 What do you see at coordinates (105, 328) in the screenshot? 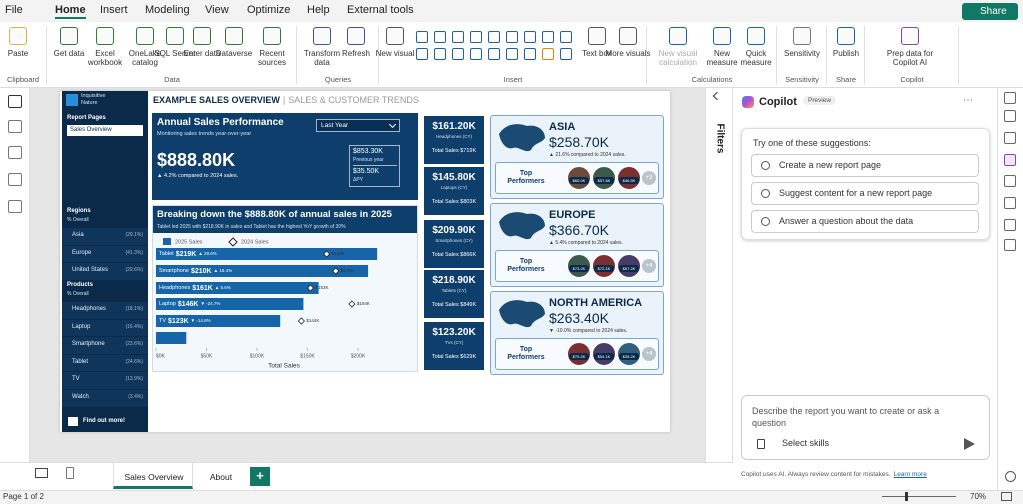
I see `nav-row: Laptop (16.4%)` at bounding box center [105, 328].